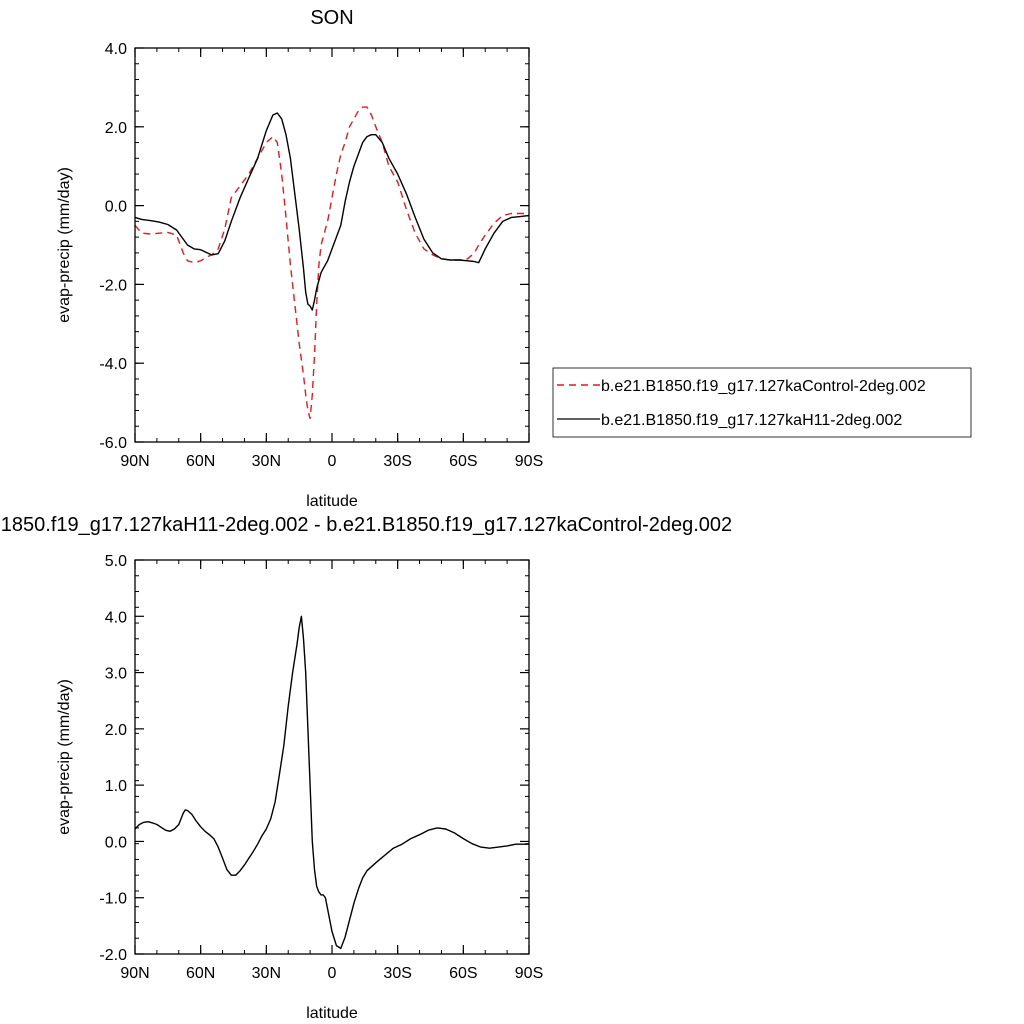 This screenshot has height=1024, width=1024. Describe the element at coordinates (116, 730) in the screenshot. I see `bottom-y-tick-label: 2.0` at that location.